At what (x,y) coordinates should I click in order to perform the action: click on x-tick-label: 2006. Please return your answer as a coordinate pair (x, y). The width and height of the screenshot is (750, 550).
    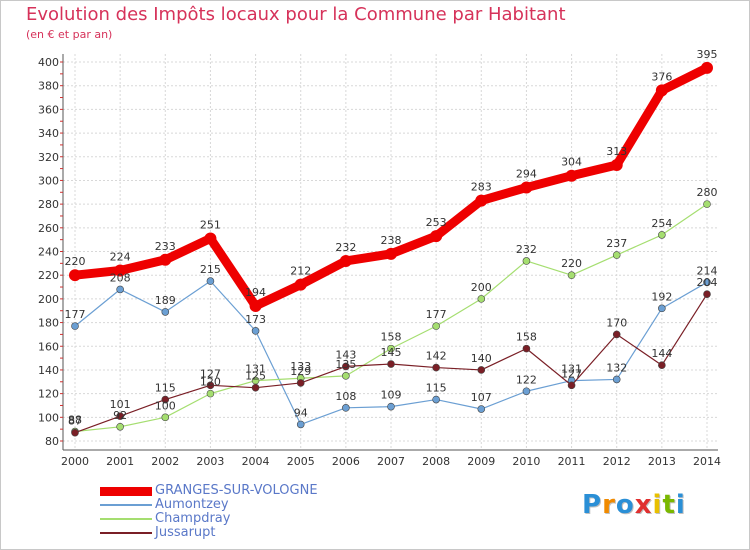
    Looking at the image, I should click on (346, 461).